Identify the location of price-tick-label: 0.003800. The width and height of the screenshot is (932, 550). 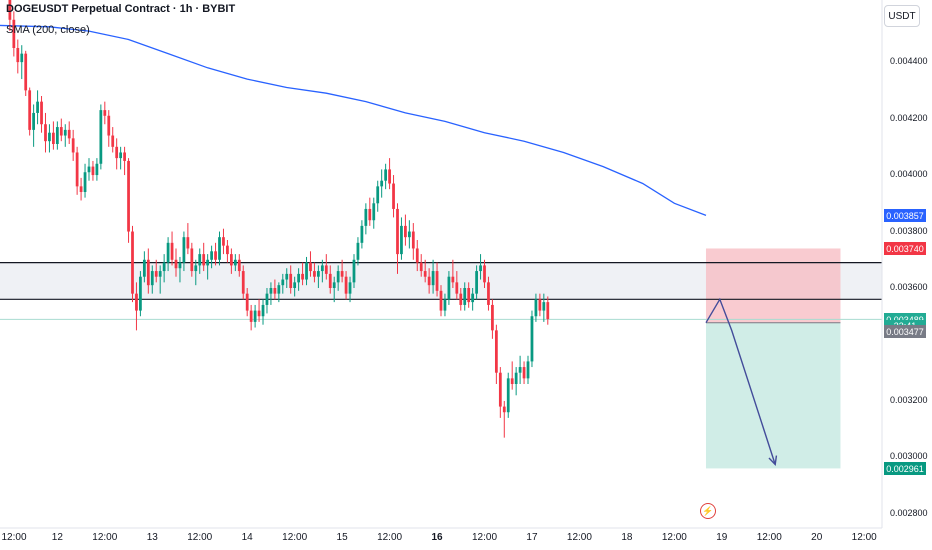
(909, 230).